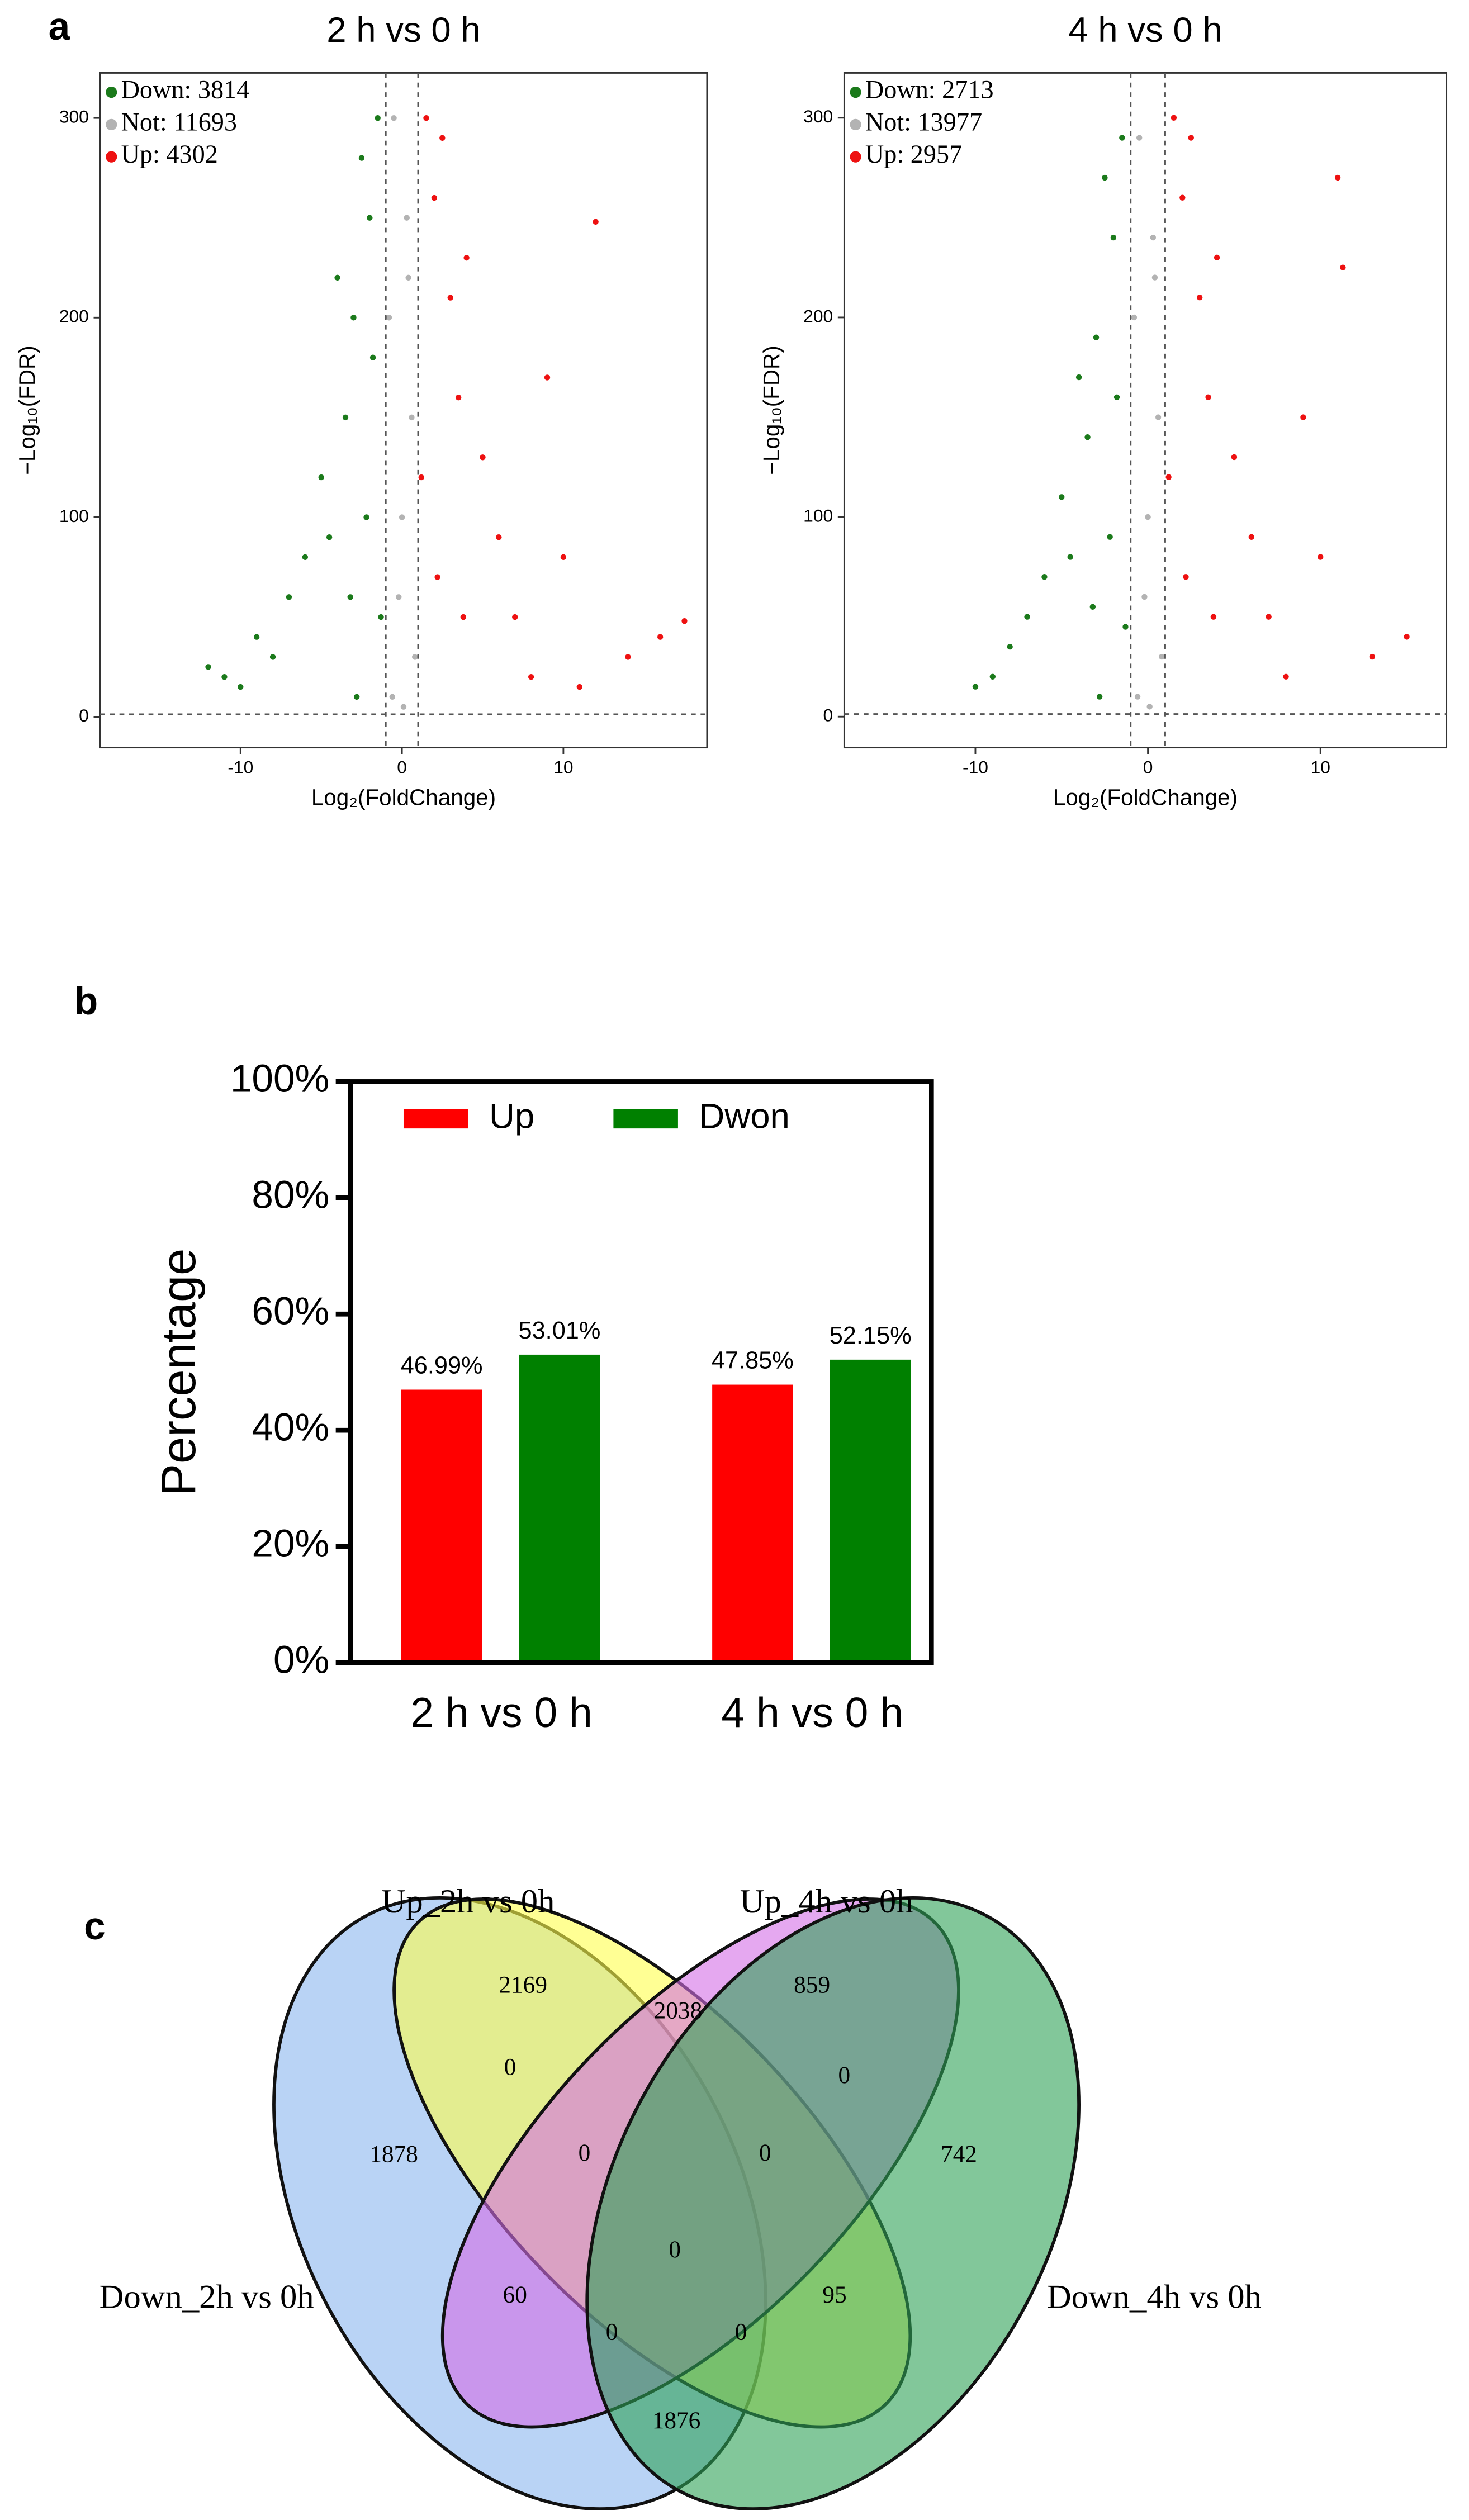 The image size is (1469, 2520). What do you see at coordinates (291, 1311) in the screenshot?
I see `y-tick-label: 60%` at bounding box center [291, 1311].